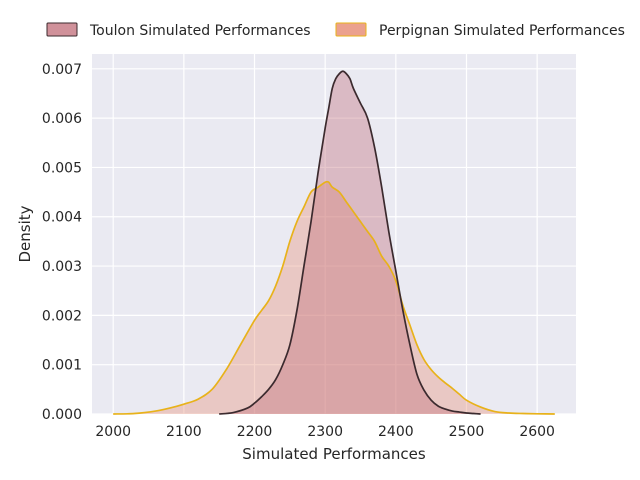 The height and width of the screenshot is (480, 640). Describe the element at coordinates (184, 432) in the screenshot. I see `x-tick-label: 2100` at that location.